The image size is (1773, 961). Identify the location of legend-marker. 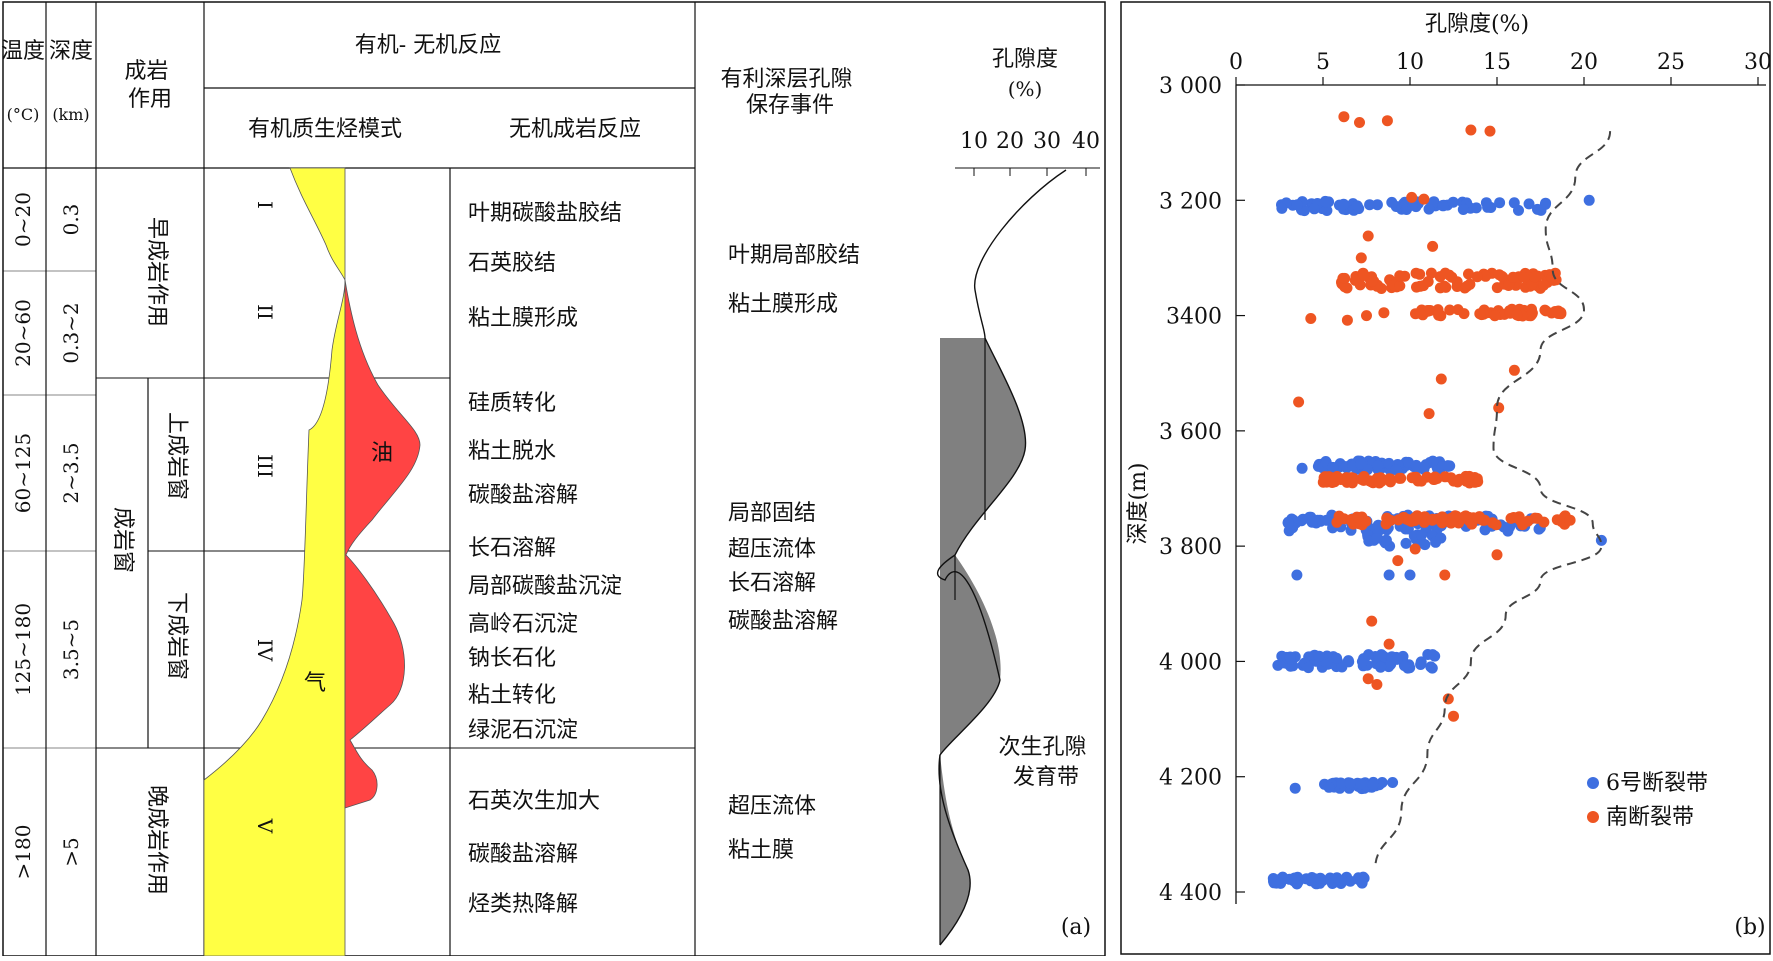
(1593, 783).